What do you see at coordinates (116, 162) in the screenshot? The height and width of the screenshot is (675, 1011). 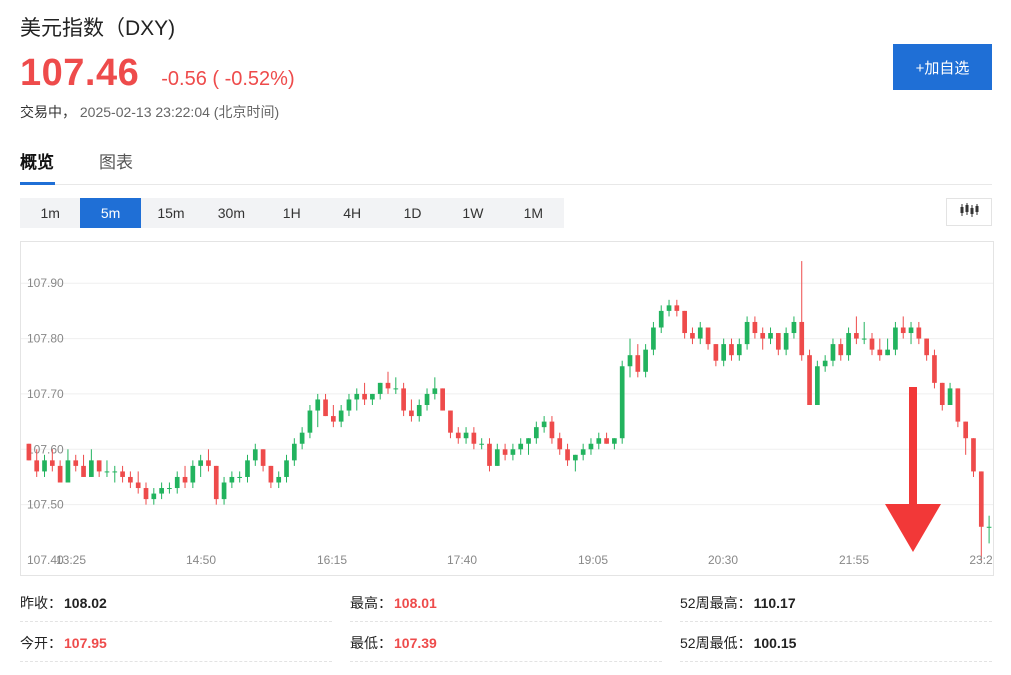 I see `tab-chart: 图表` at bounding box center [116, 162].